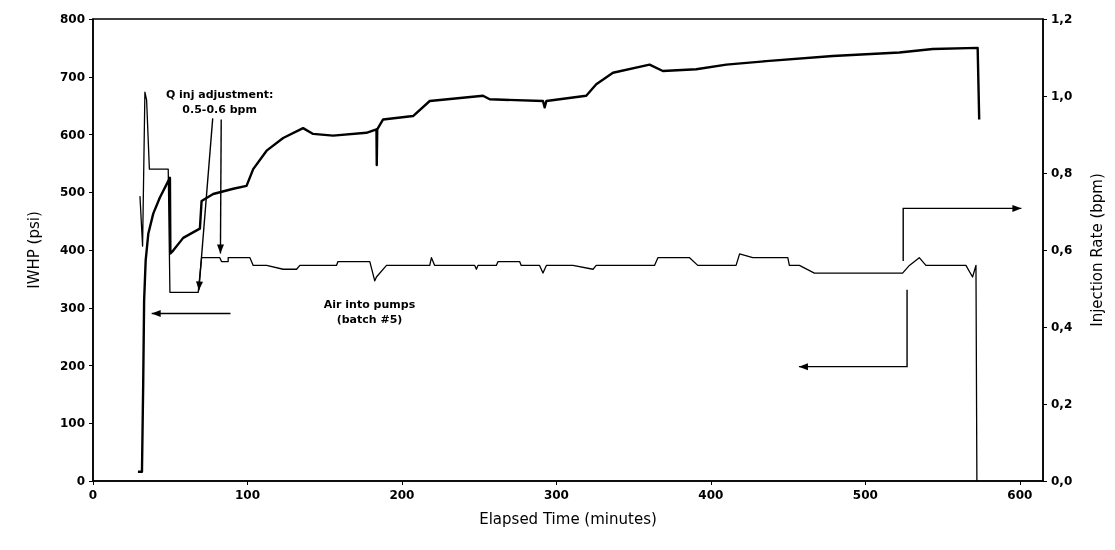 This screenshot has width=1115, height=550. I want to click on y-tick-label: 0, so click(80, 481).